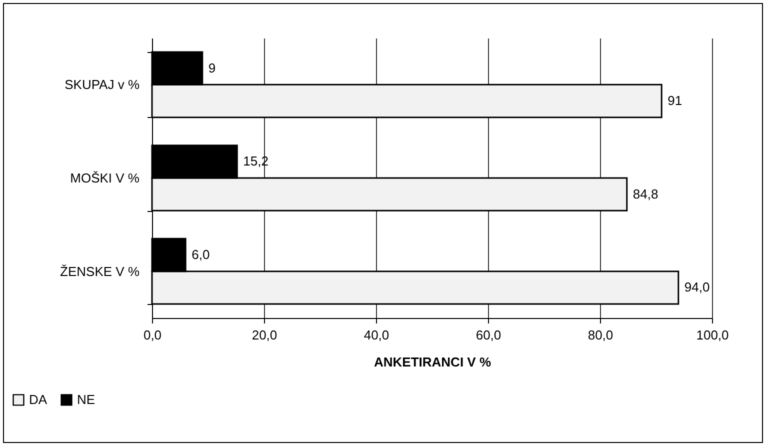  What do you see at coordinates (102, 84) in the screenshot?
I see `y-tick-label: SKUPAJ v %` at bounding box center [102, 84].